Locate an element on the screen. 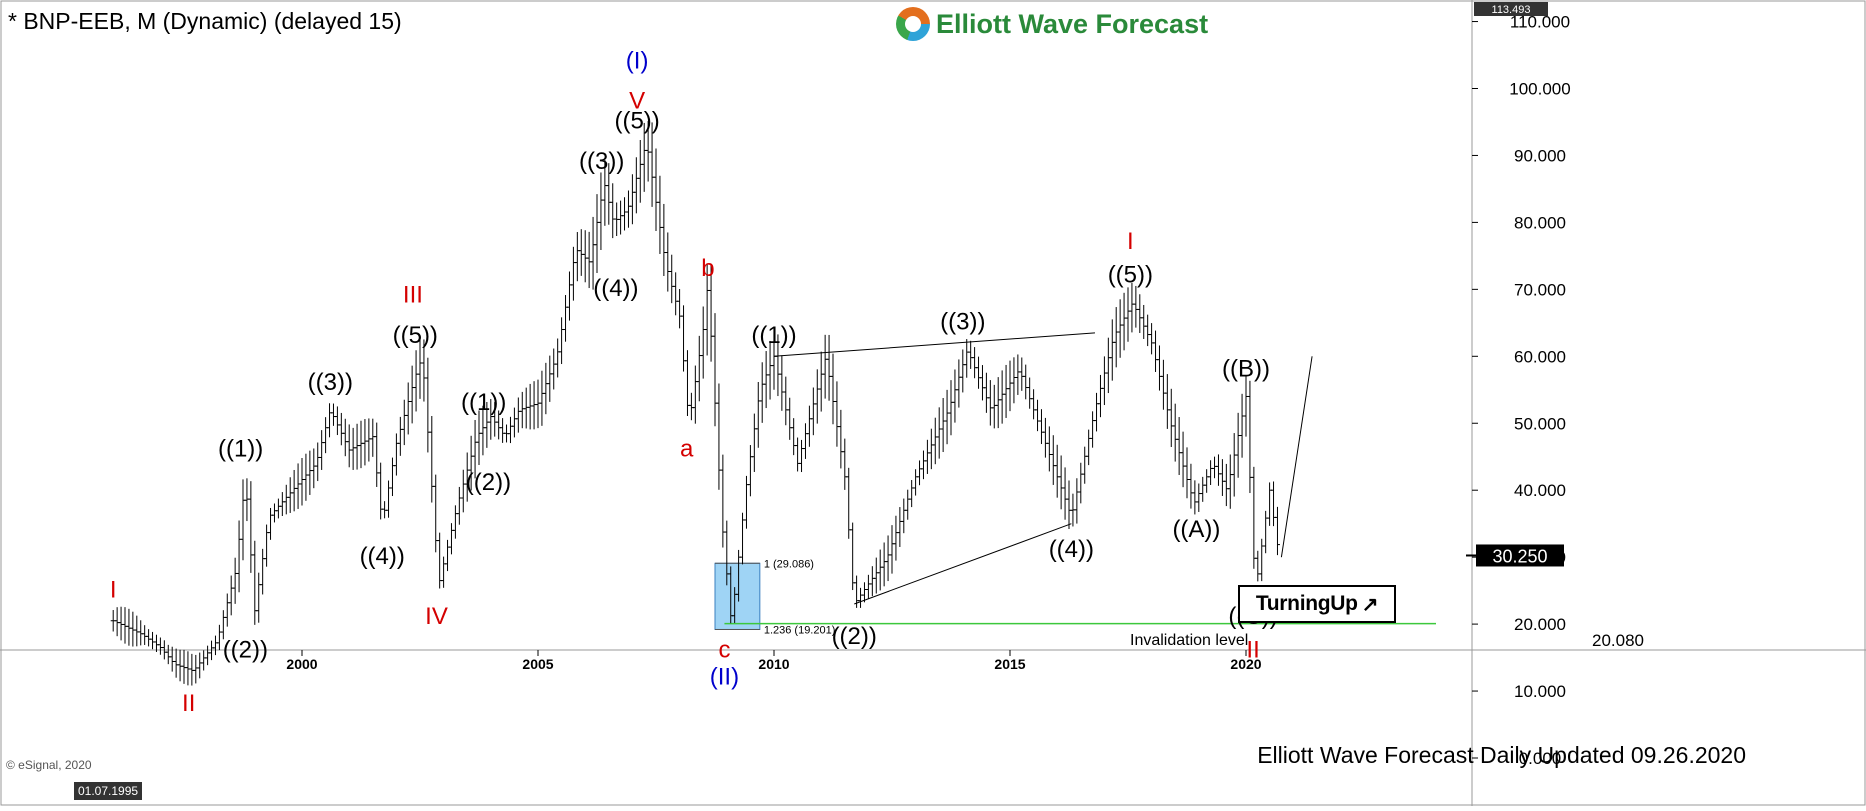 Image resolution: width=1866 pixels, height=811 pixels. copyright-text: © eSignal, 2020 is located at coordinates (49, 765).